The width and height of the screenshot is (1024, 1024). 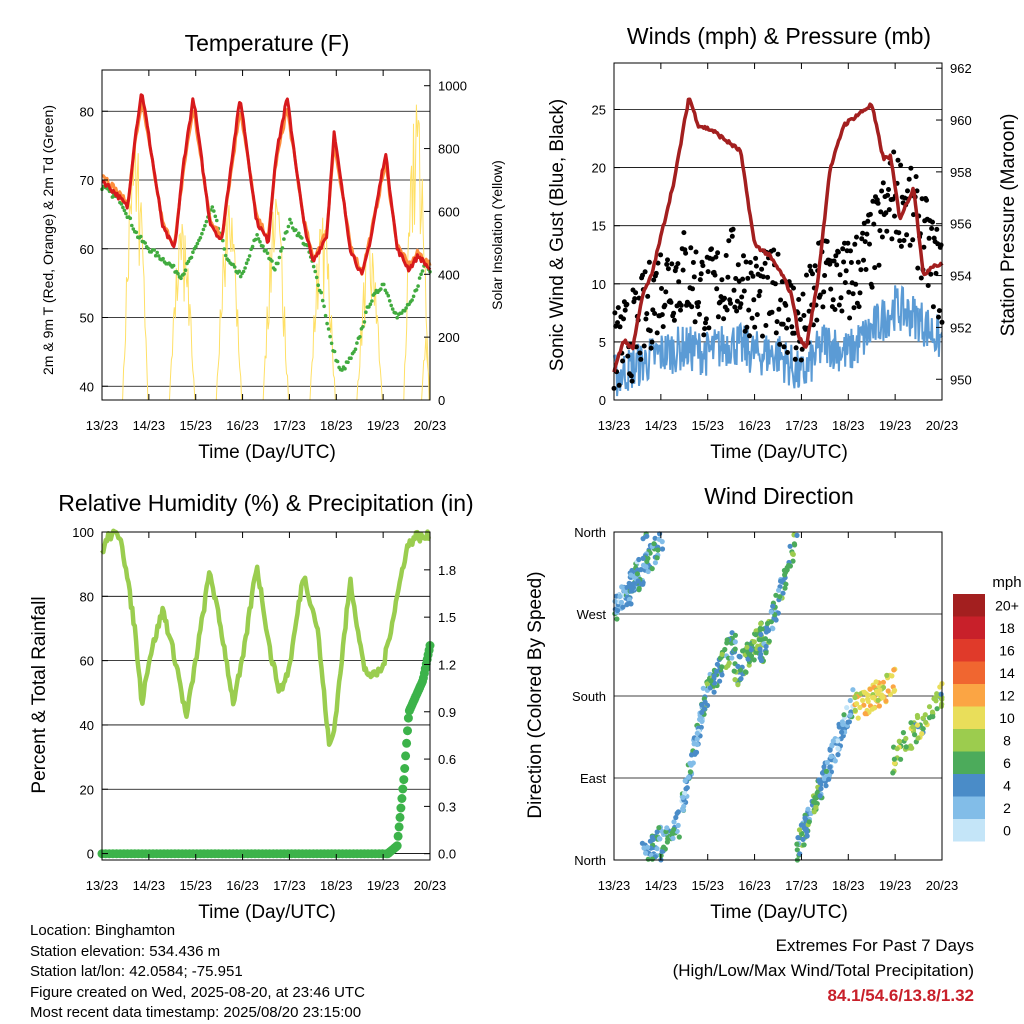 What do you see at coordinates (87, 180) in the screenshot?
I see `y-tick-label: 70` at bounding box center [87, 180].